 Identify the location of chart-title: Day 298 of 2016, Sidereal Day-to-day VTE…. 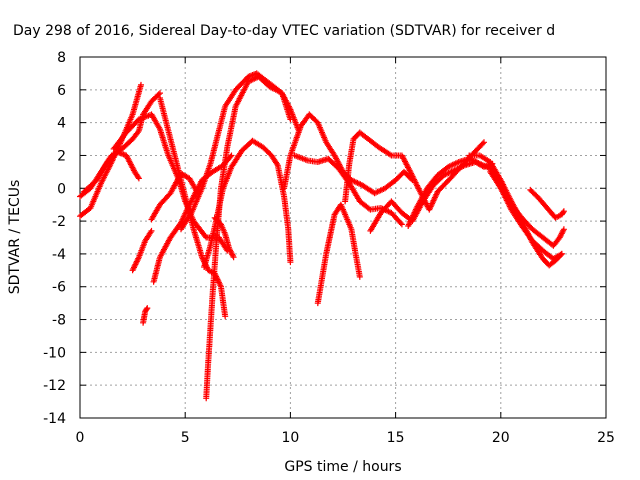
(284, 31).